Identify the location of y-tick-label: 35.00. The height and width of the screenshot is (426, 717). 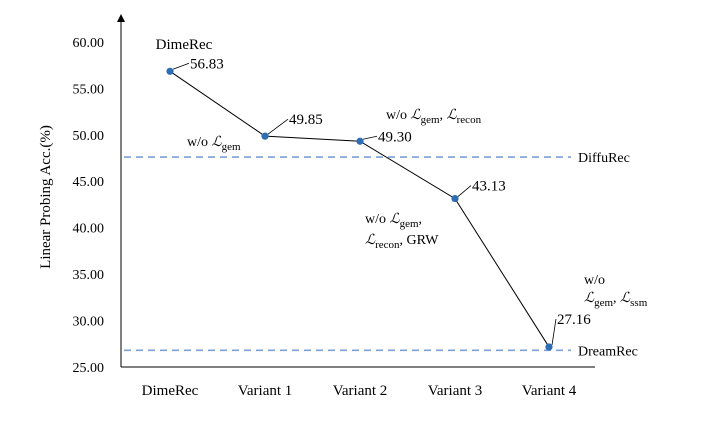
(89, 275).